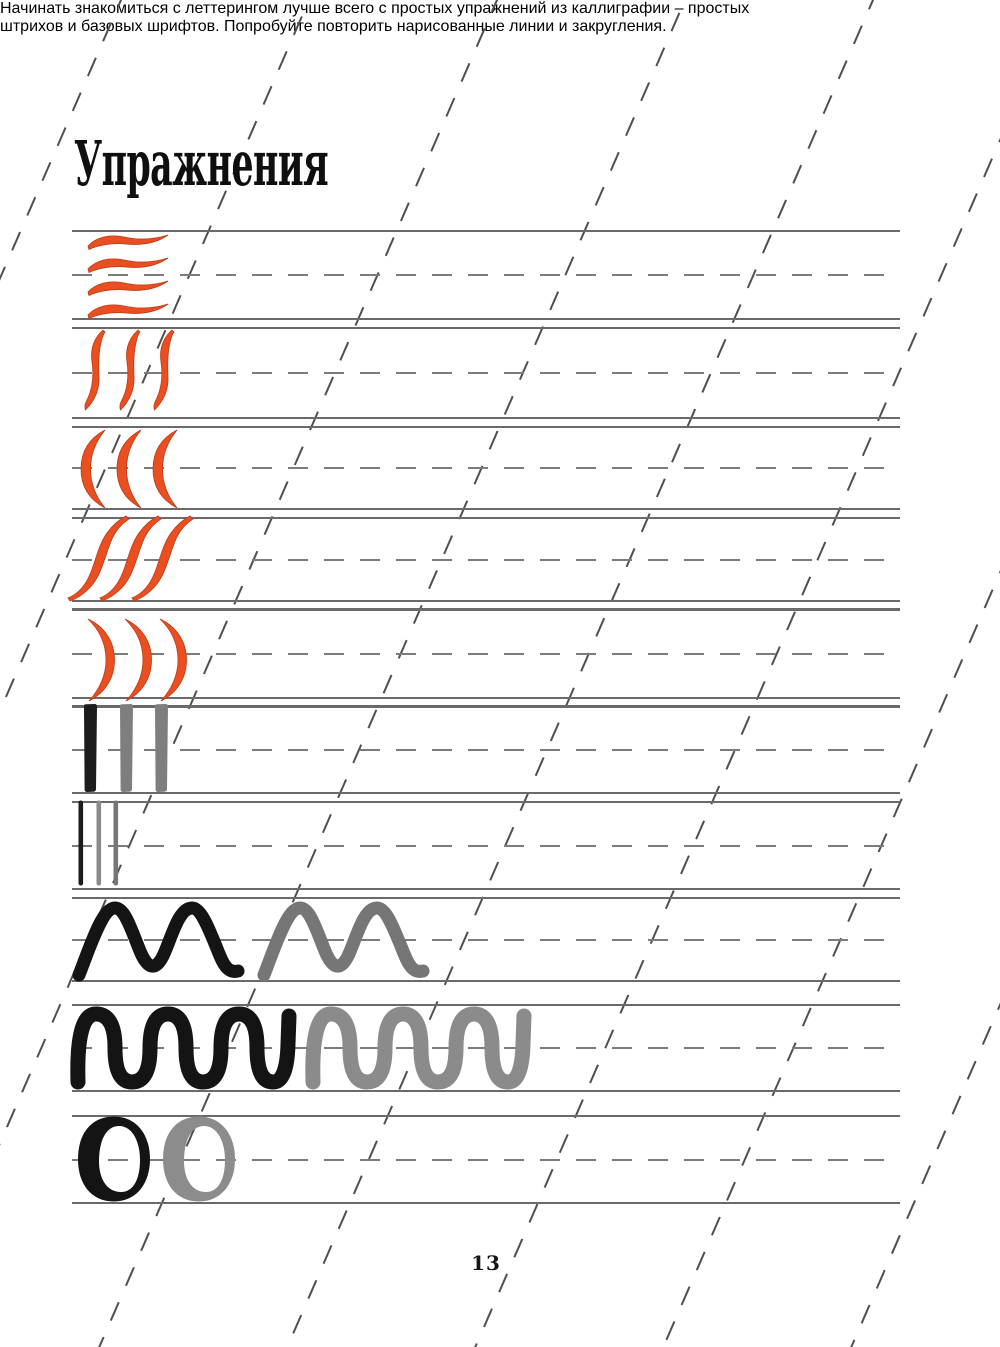 This screenshot has height=1347, width=1000. I want to click on page-title: Упражнения, so click(201, 163).